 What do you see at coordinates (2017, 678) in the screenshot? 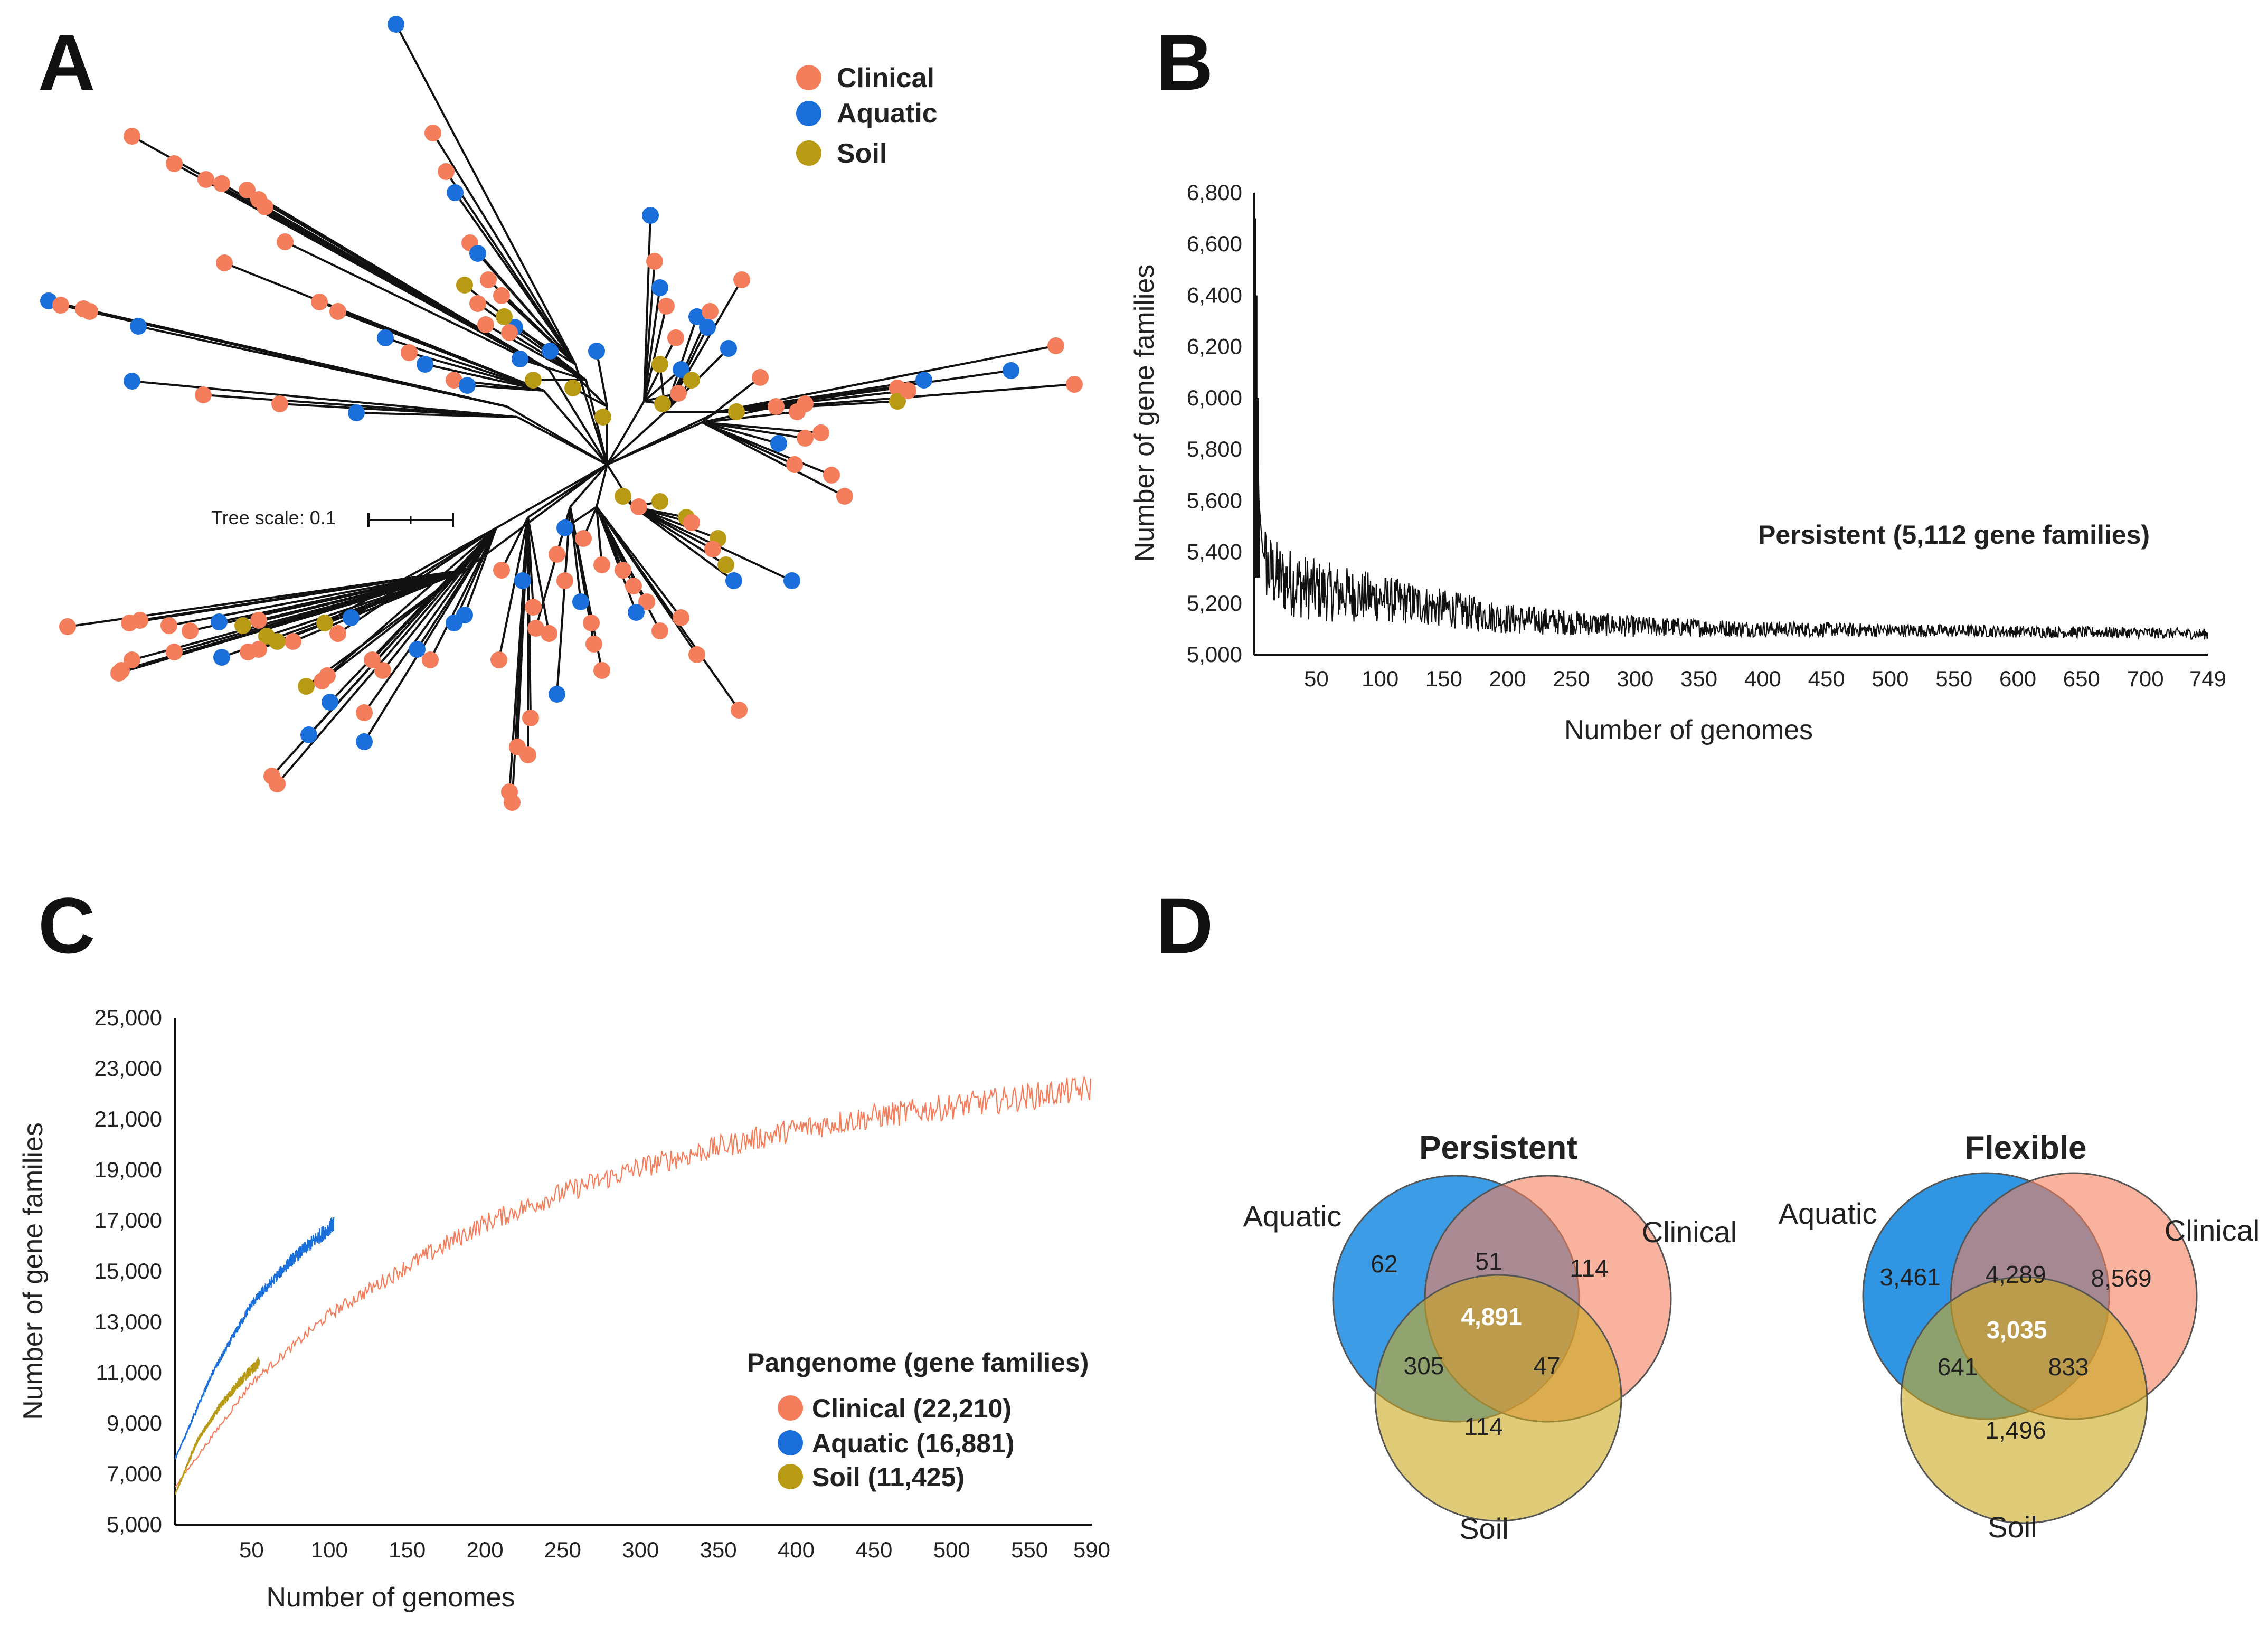
I see `b-x-tick-label-11: 600` at bounding box center [2017, 678].